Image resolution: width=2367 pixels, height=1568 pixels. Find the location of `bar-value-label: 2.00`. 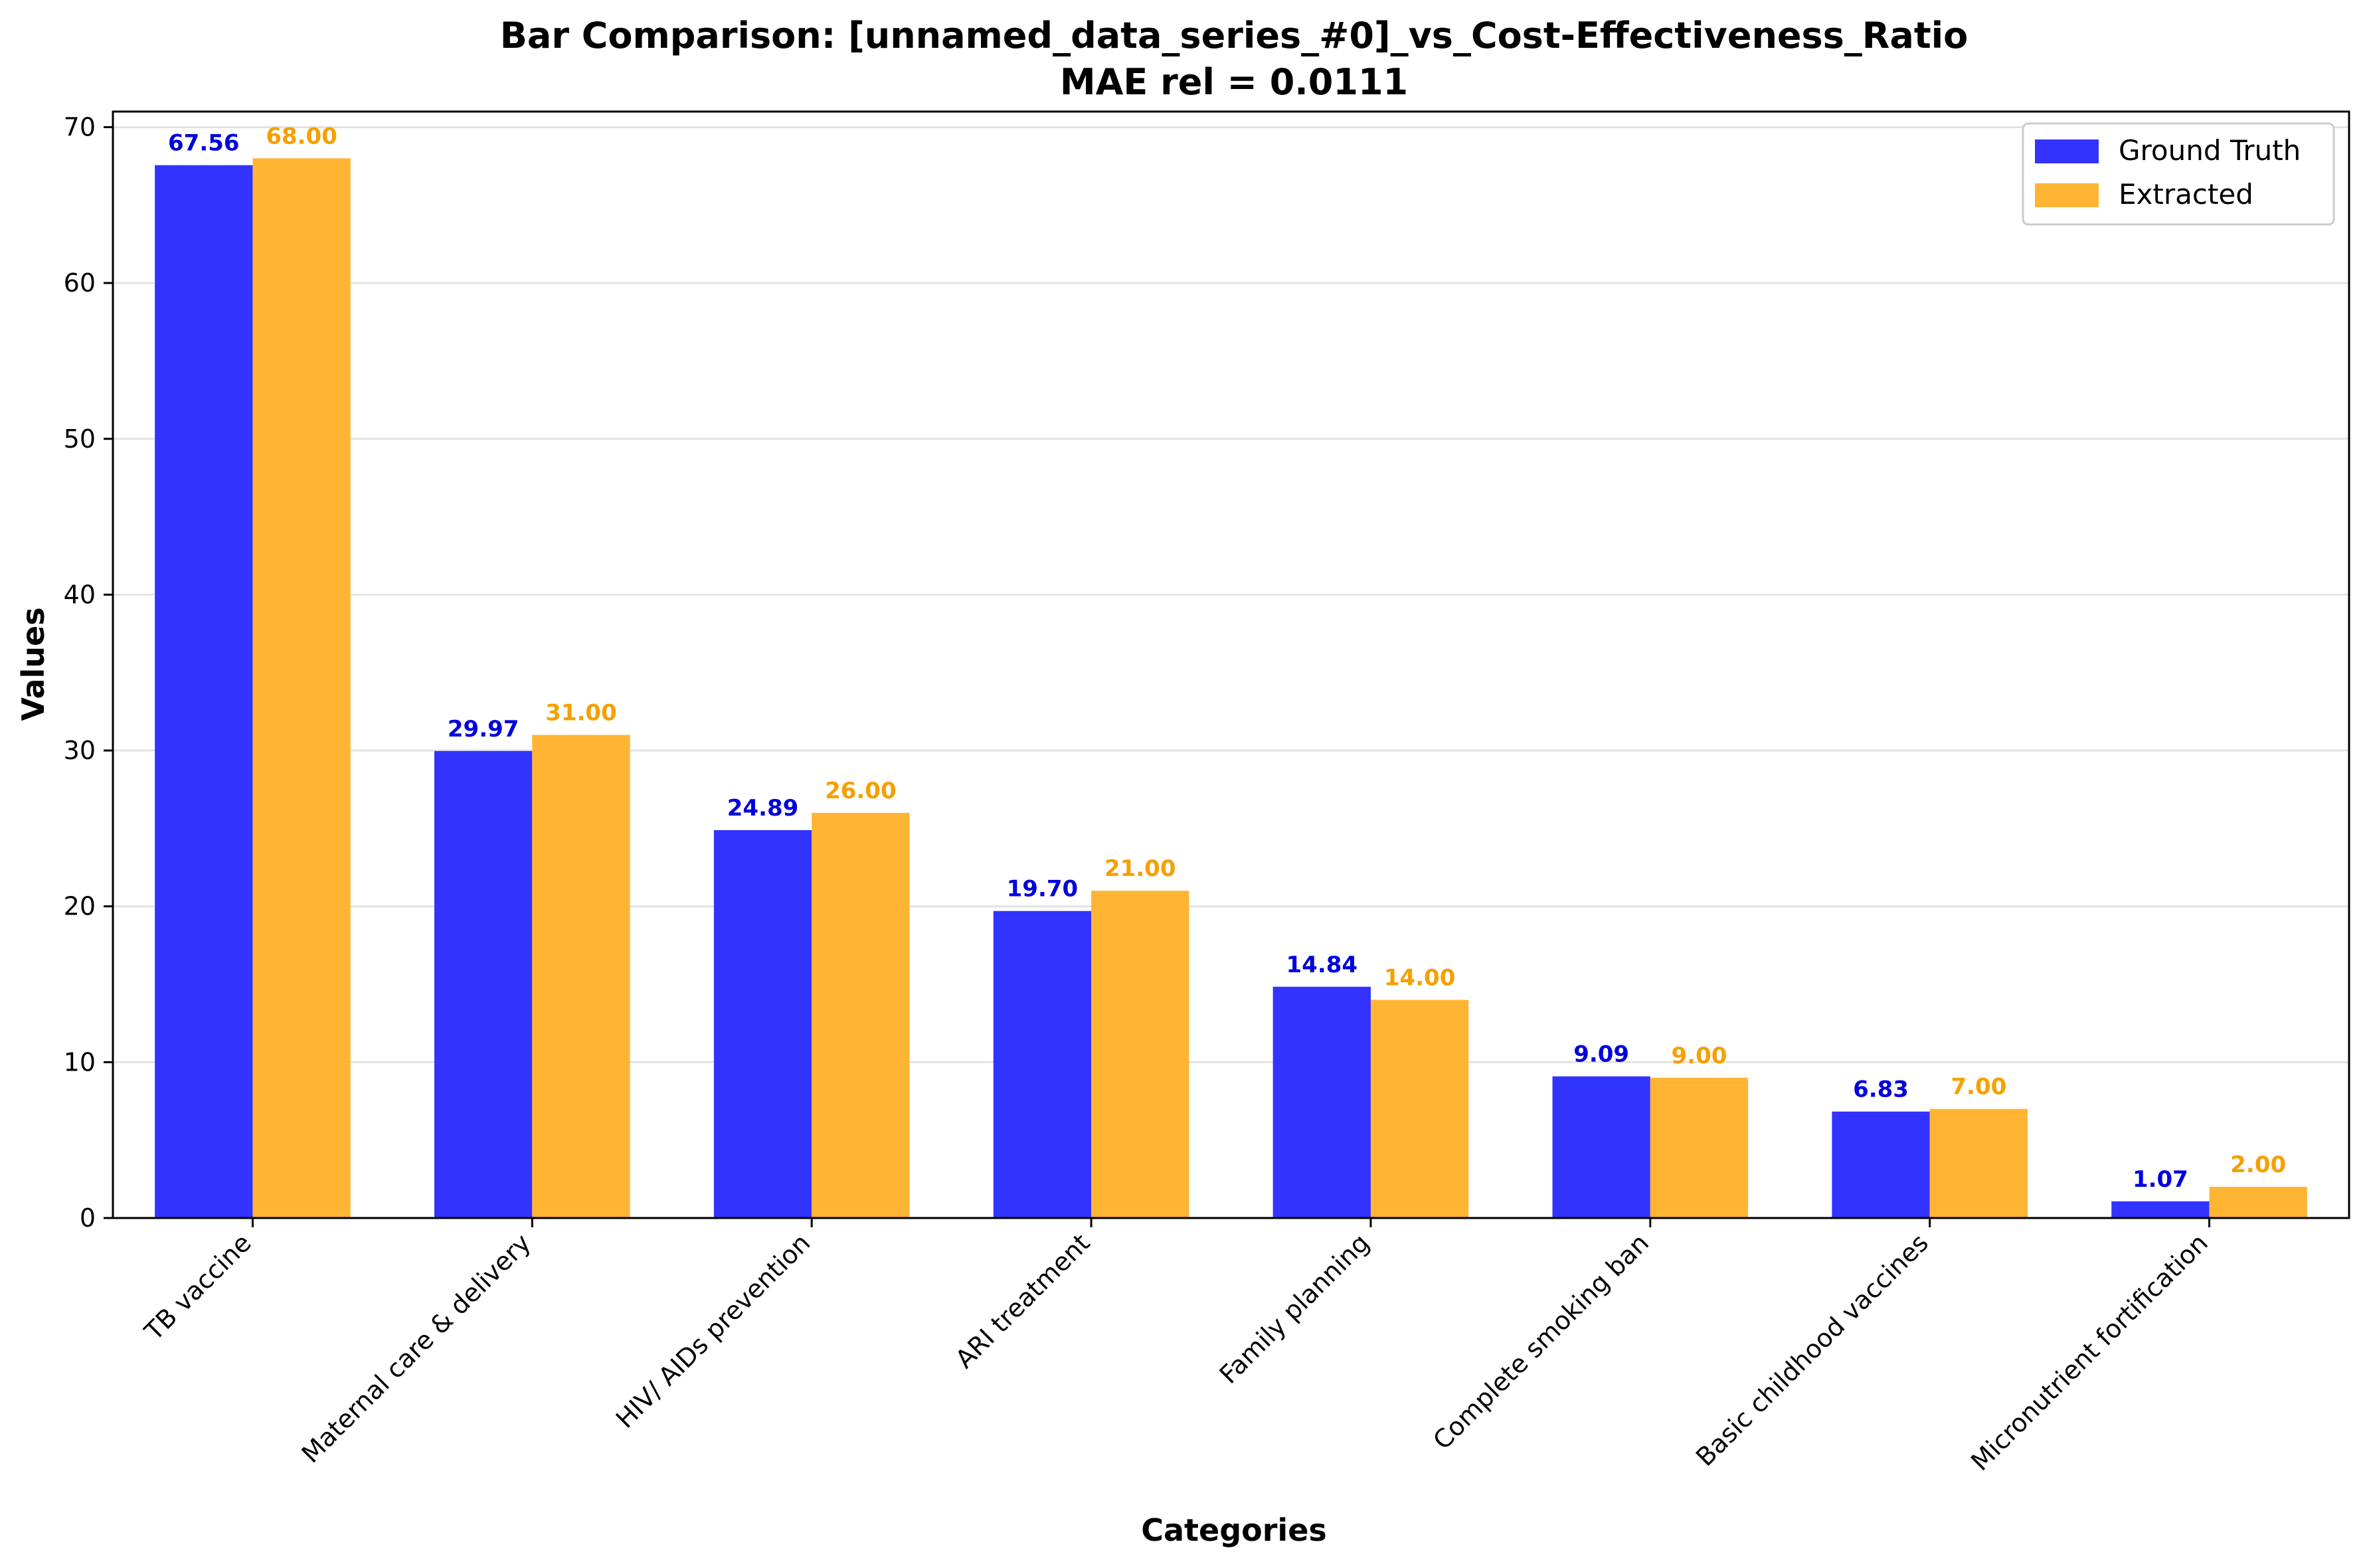

bar-value-label: 2.00 is located at coordinates (2258, 1165).